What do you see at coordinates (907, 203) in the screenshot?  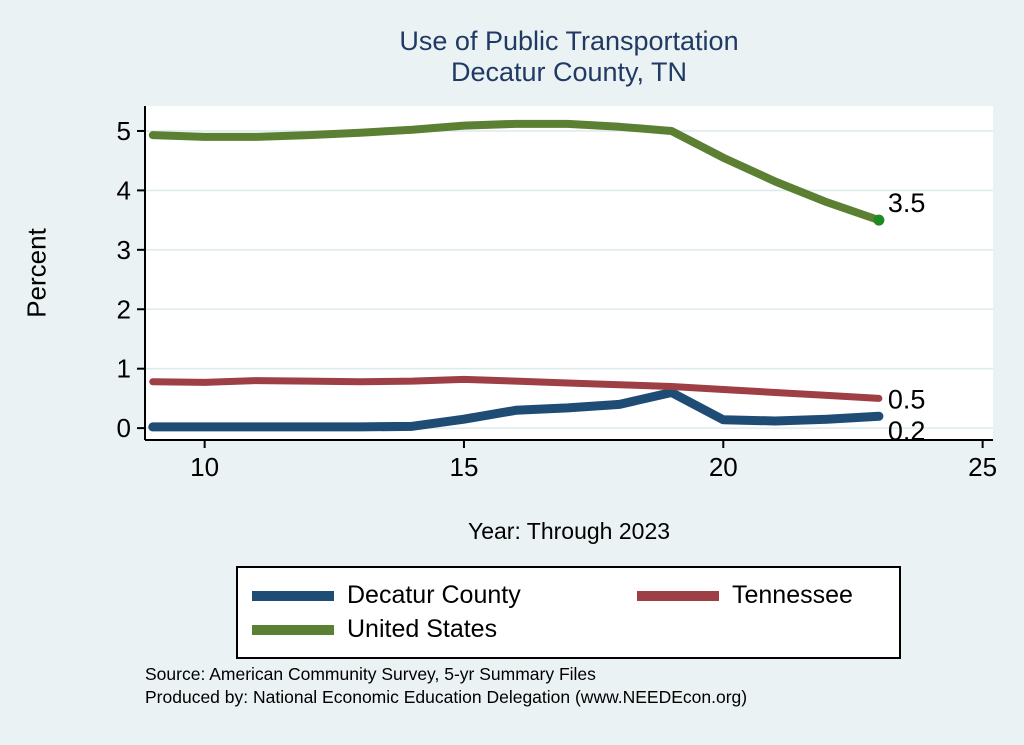 I see `end-value-label-united-states: 3.5` at bounding box center [907, 203].